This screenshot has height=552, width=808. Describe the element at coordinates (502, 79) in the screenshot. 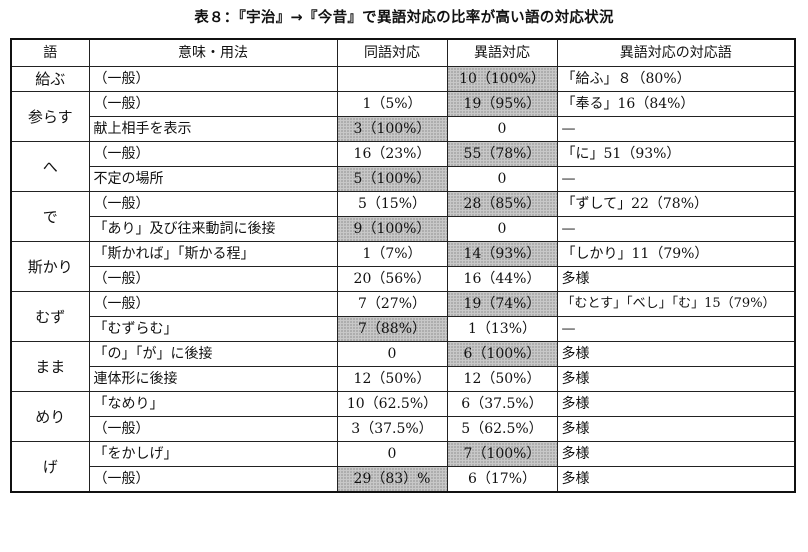

I see `diff-cell: 10（100%）` at that location.